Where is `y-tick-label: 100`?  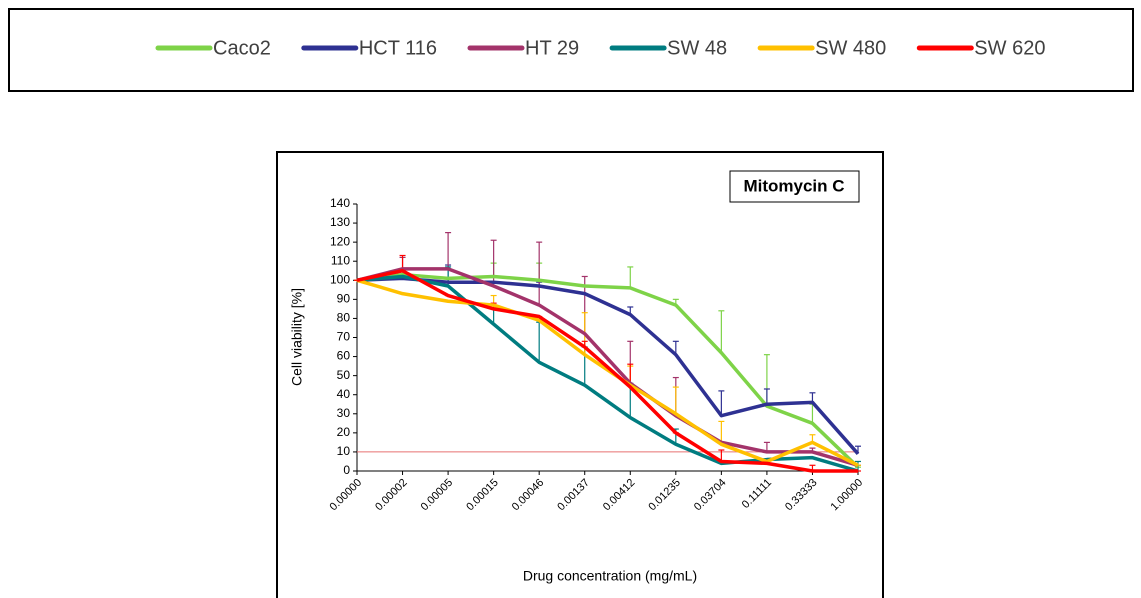 y-tick-label: 100 is located at coordinates (340, 279).